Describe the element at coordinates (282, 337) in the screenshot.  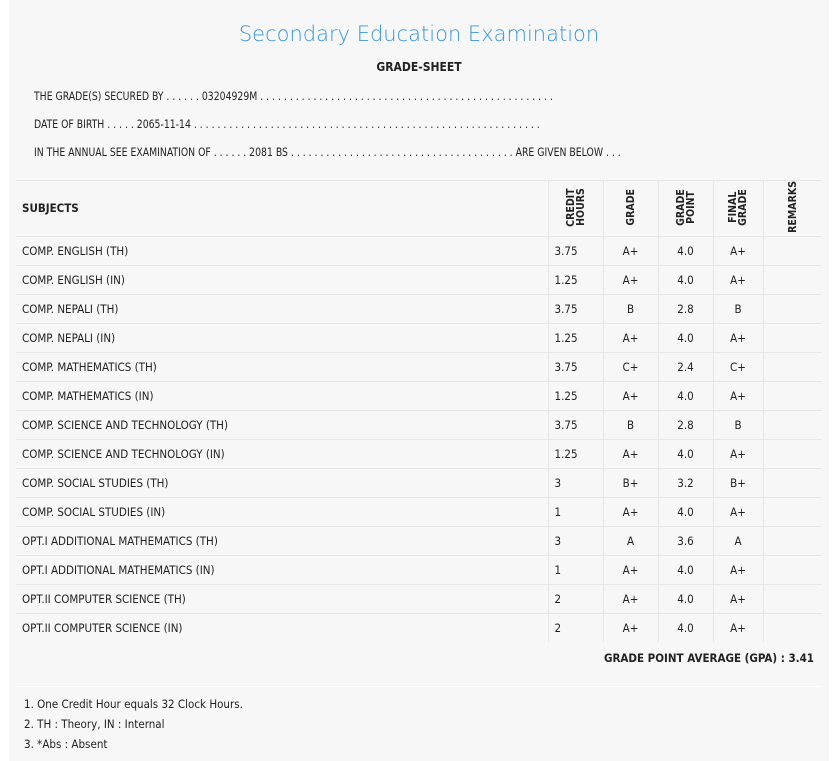
I see `subject-cell: COMP. NEPALI (IN)` at that location.